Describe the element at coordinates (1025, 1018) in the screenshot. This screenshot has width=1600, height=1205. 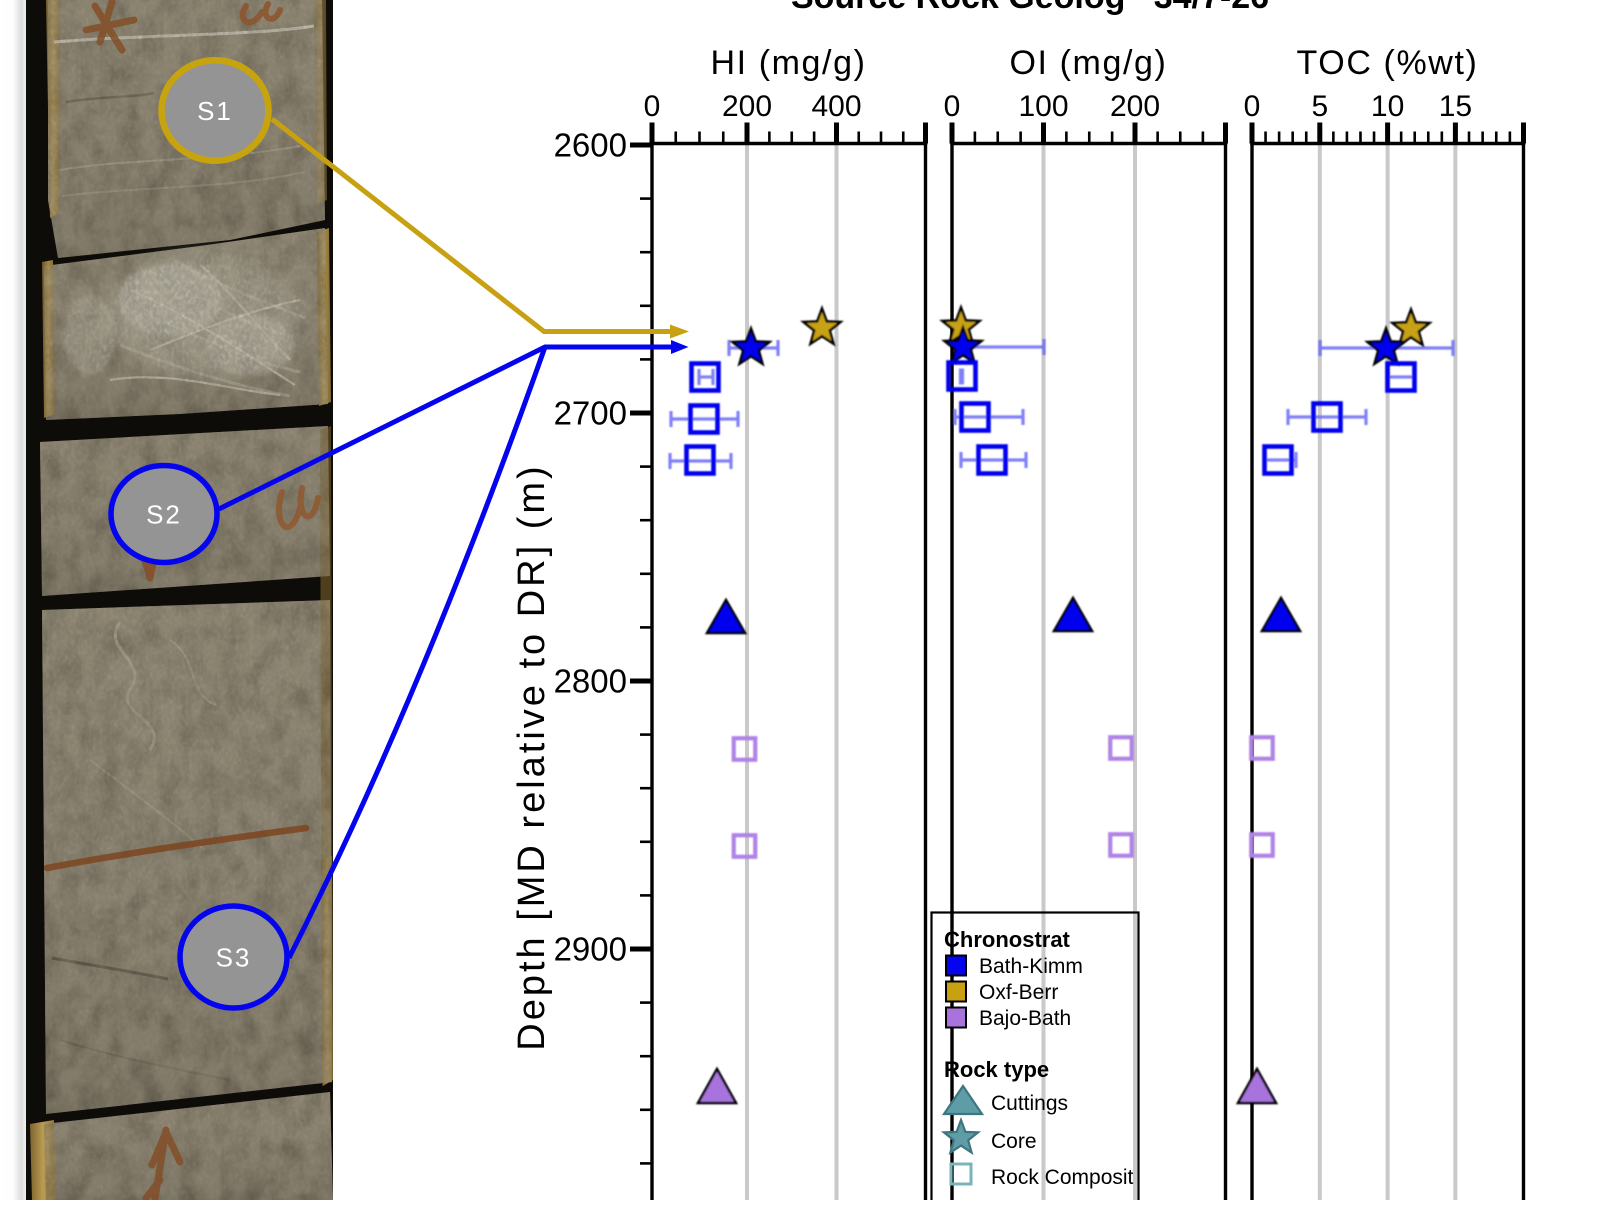
I see `svg-text: Bajo-Bath` at that location.